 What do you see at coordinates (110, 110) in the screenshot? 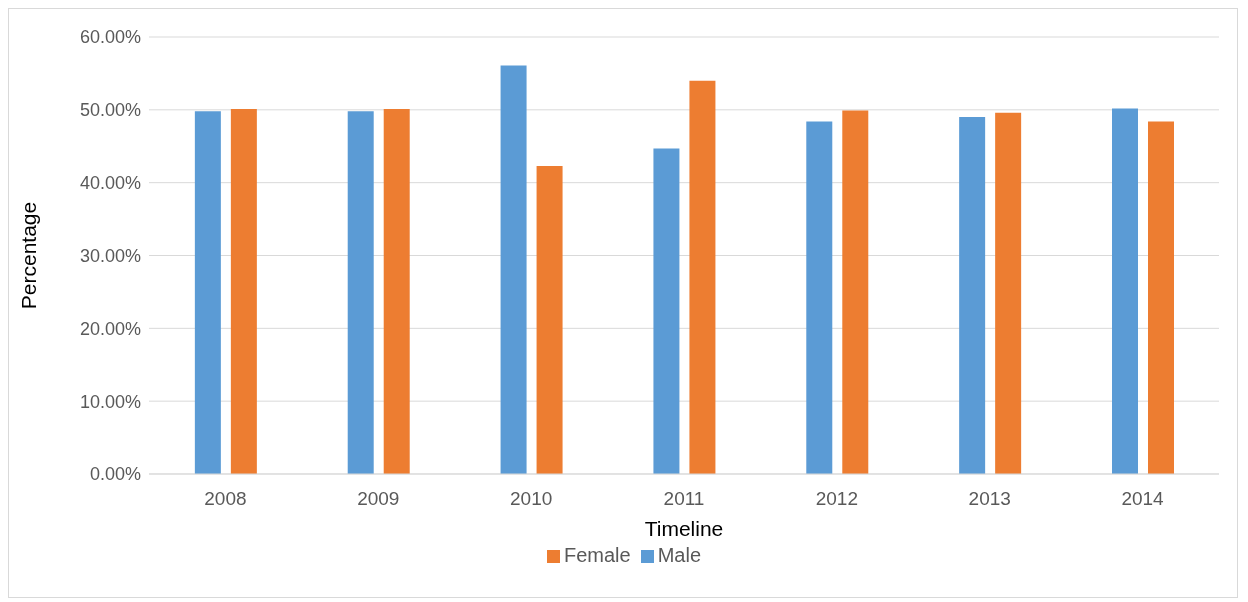
I see `y-tick-label: 50.00%` at bounding box center [110, 110].